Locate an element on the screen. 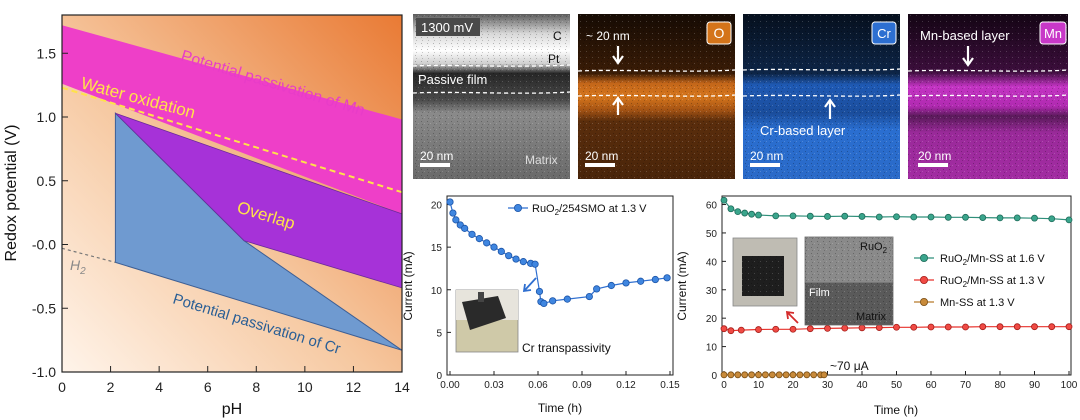  tem-image-panel: 1300 mV C Pt Passive film 20 nm Matrix is located at coordinates (491, 96).